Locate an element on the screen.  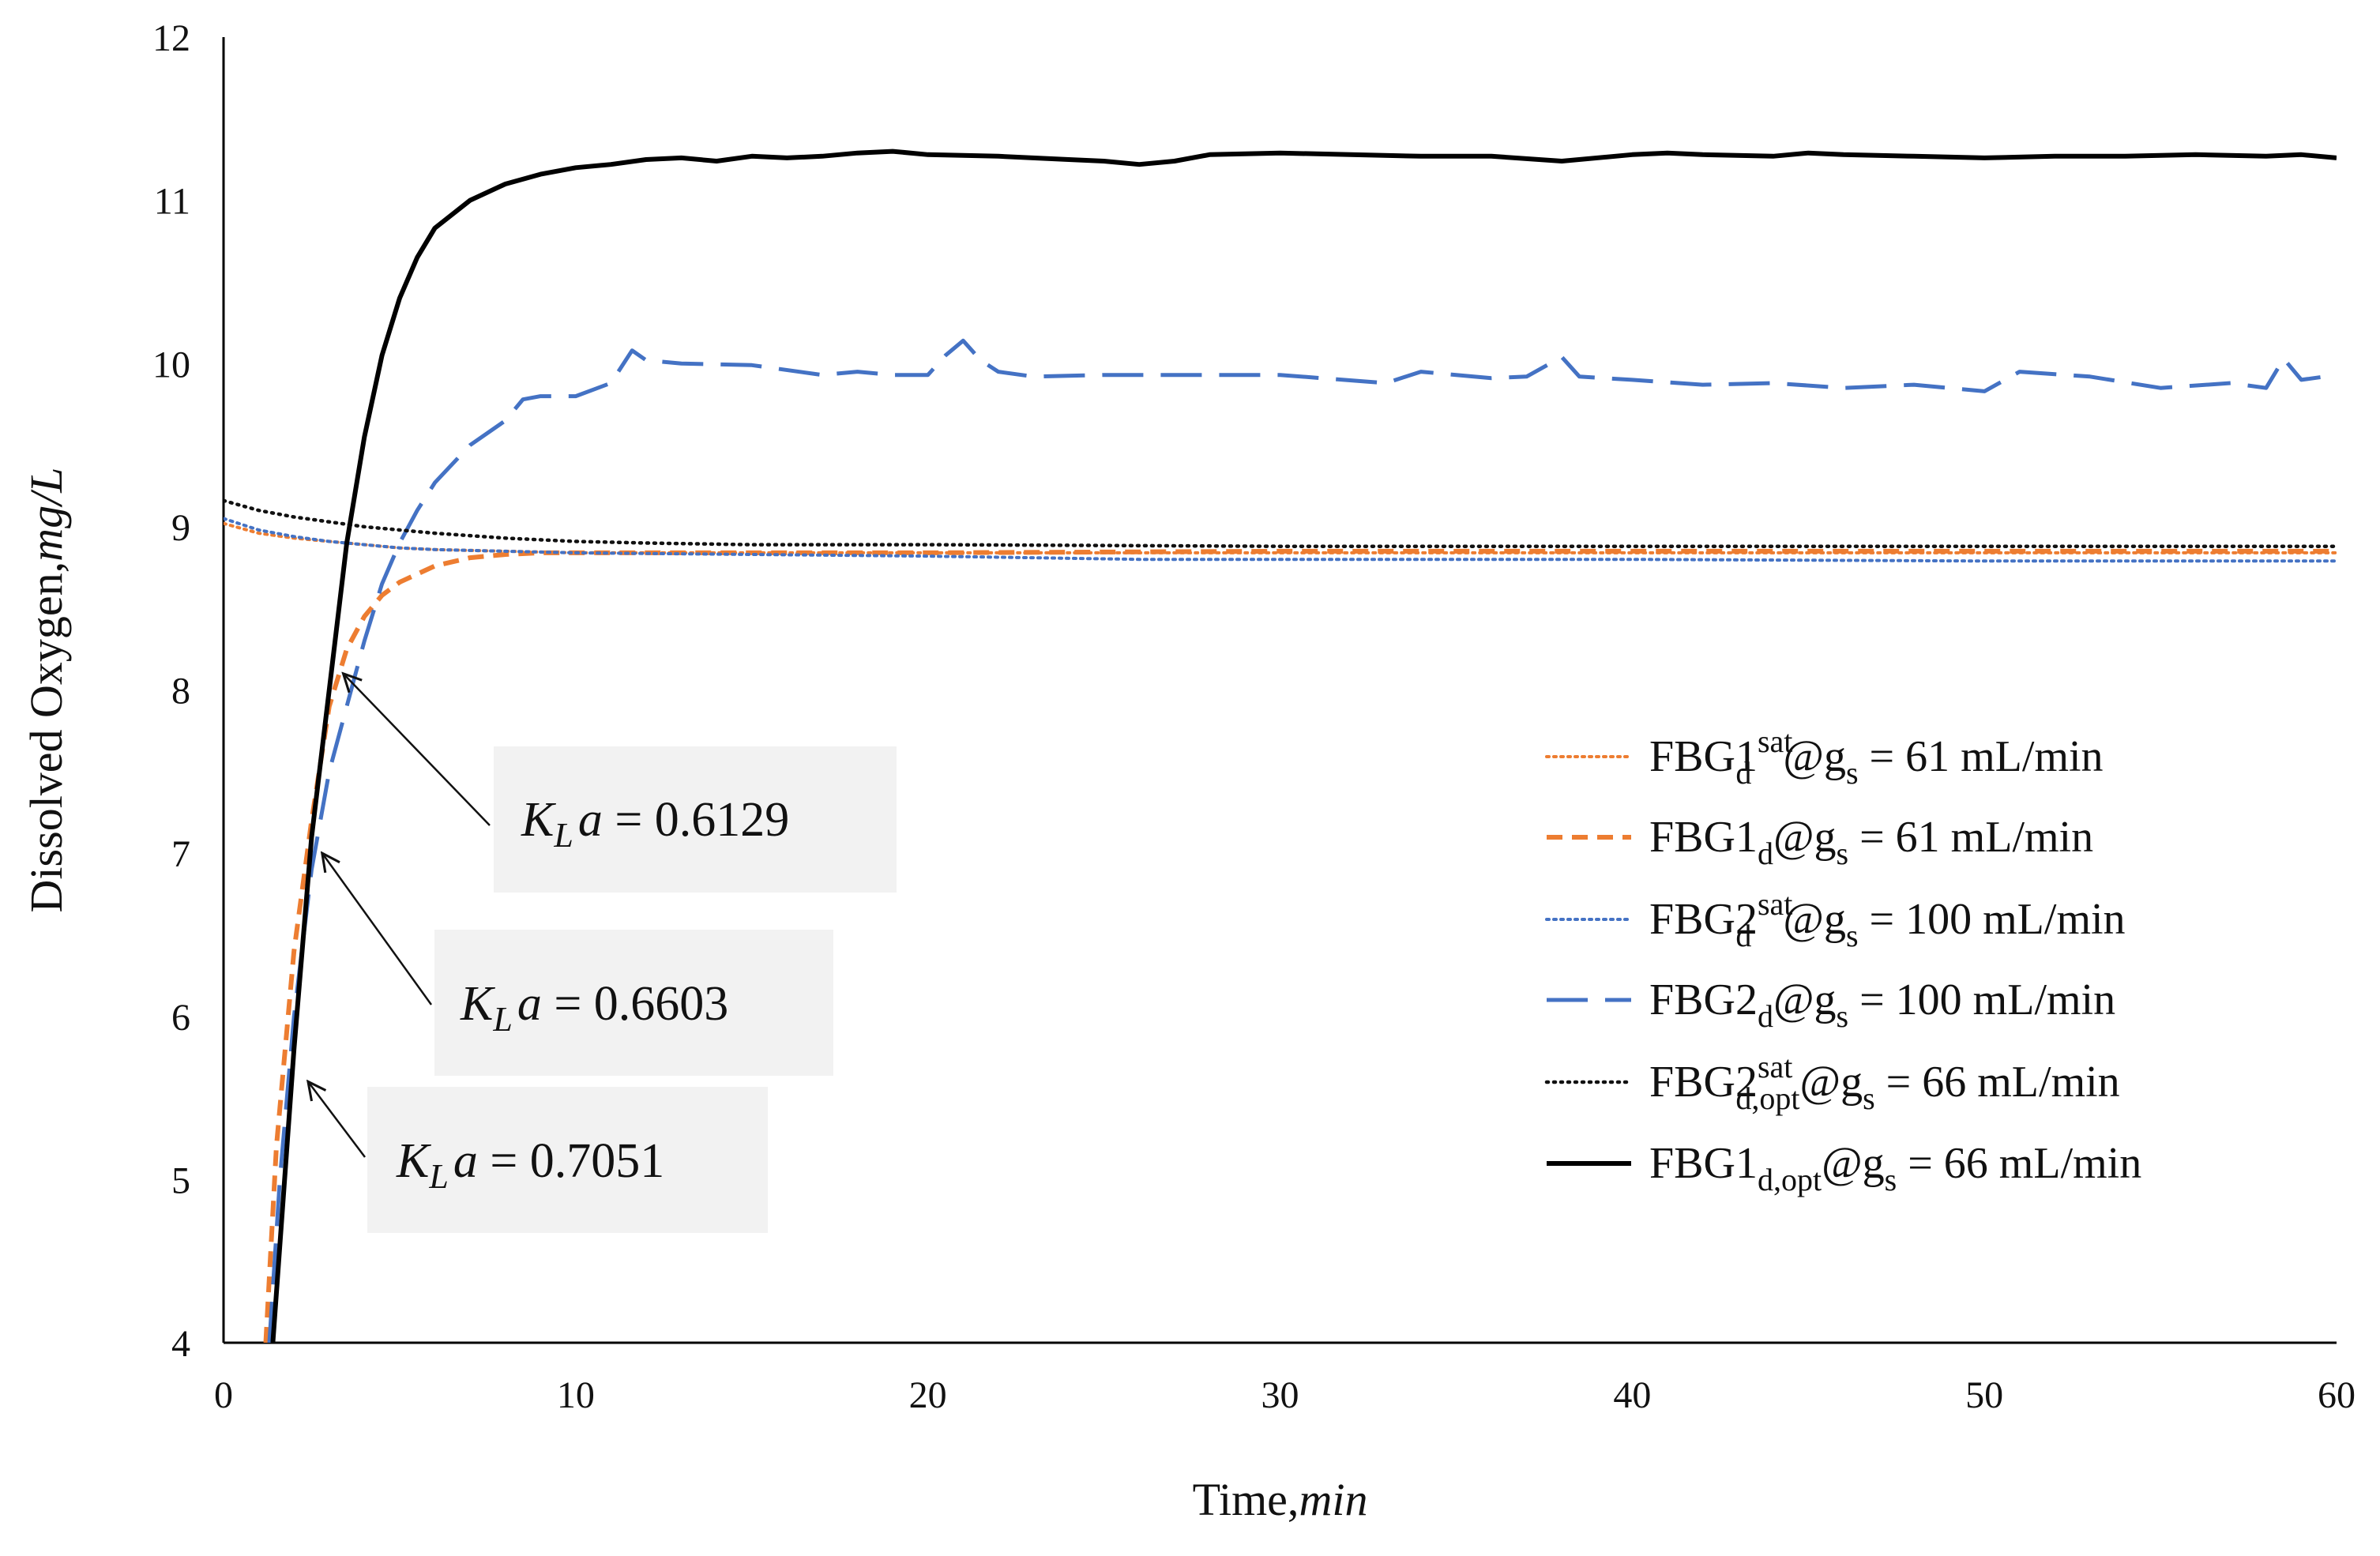
annotations: KLa = 0.6129 KLa = 0.6603 KLa = 0.7051 is located at coordinates (602, 953).